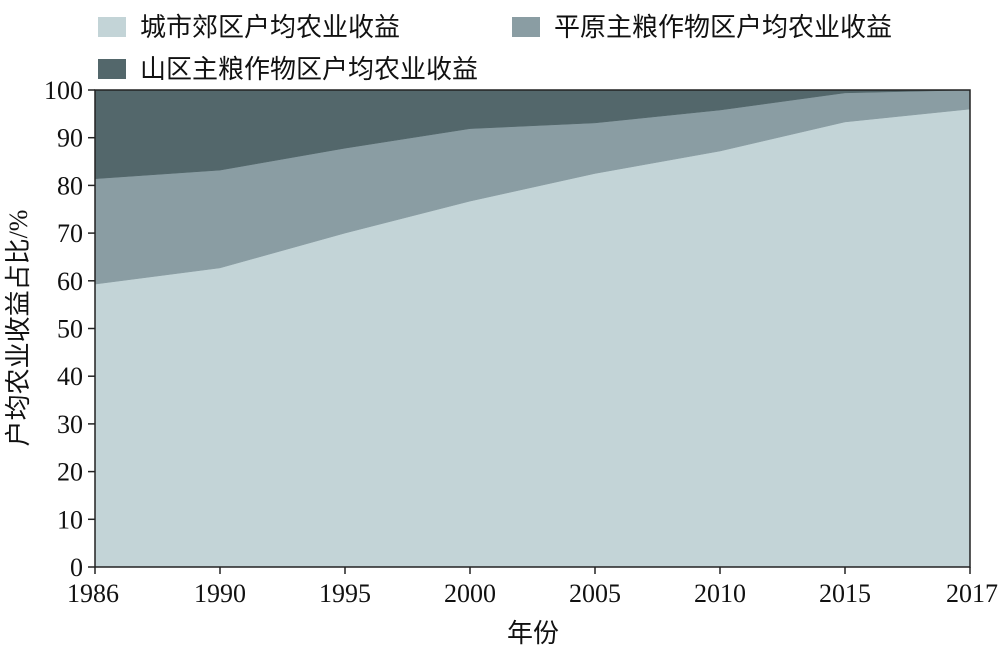  What do you see at coordinates (70, 138) in the screenshot?
I see `y-tick-label: 90` at bounding box center [70, 138].